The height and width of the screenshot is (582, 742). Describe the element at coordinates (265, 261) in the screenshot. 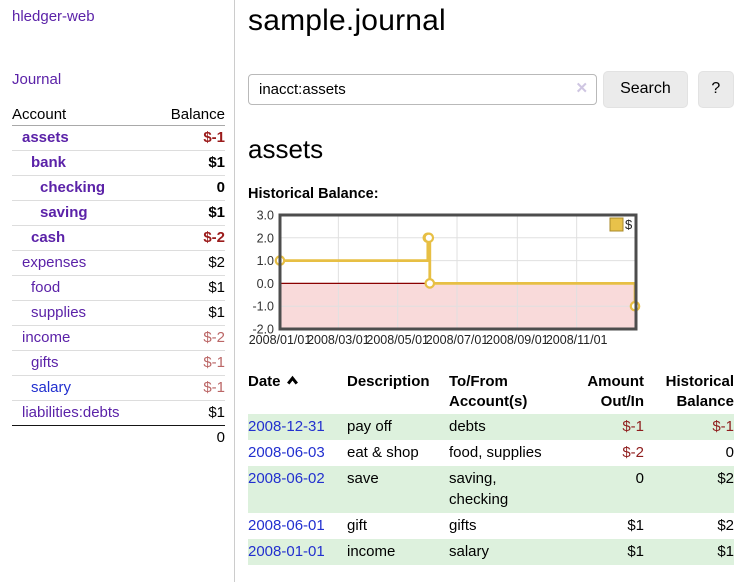

I see `y-axis-tick-label: 1.0` at that location.